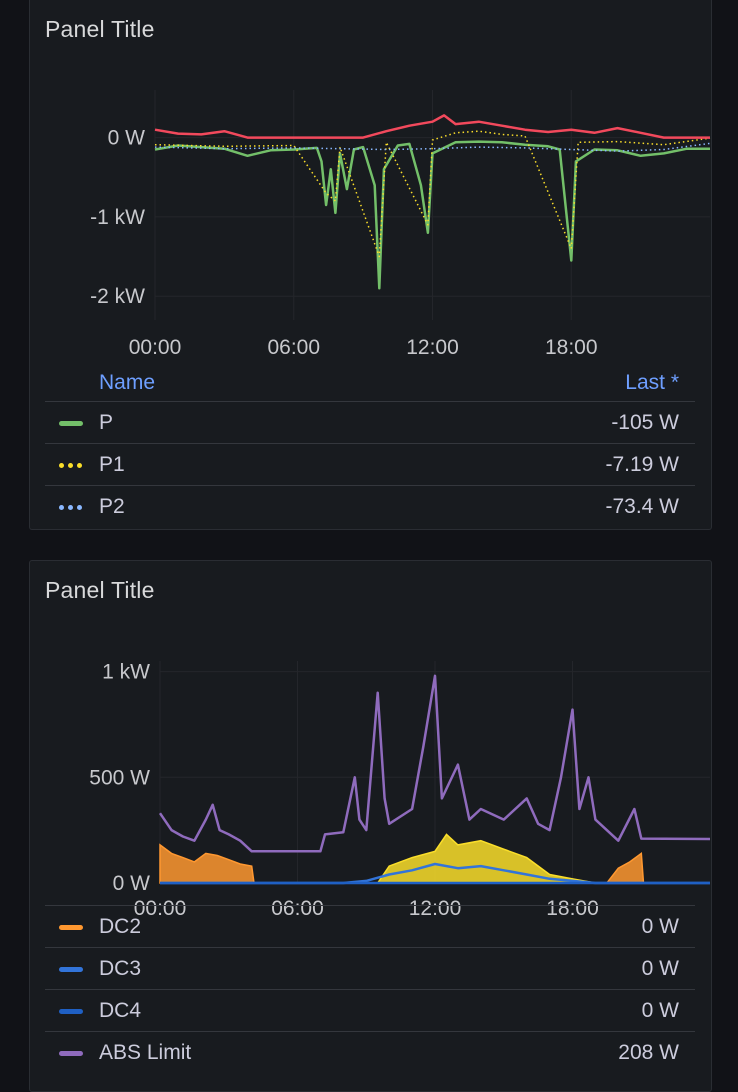 The height and width of the screenshot is (1092, 738). I want to click on legend-series-name: DC4, so click(120, 1010).